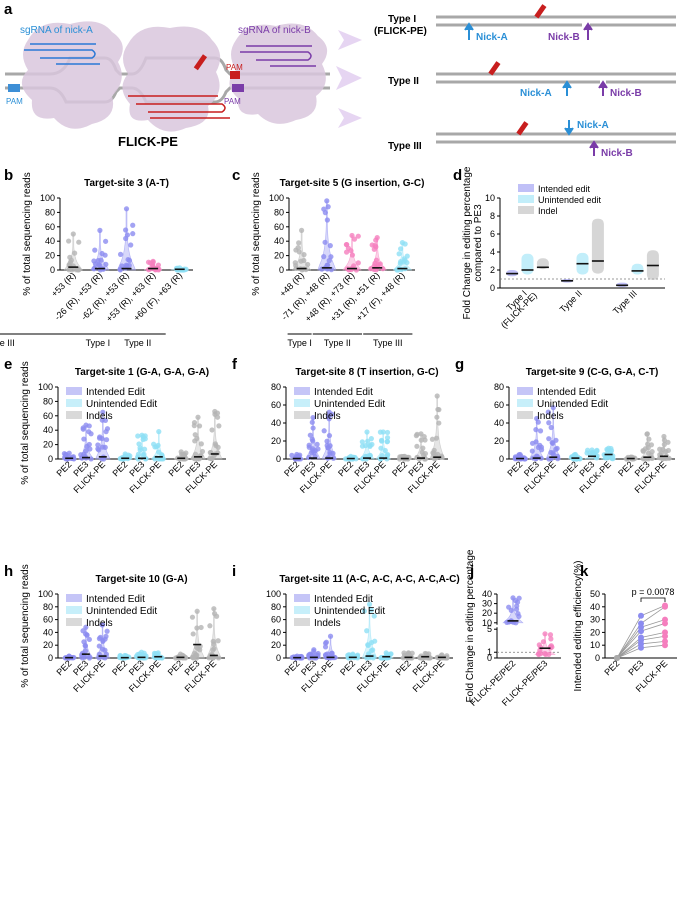  I want to click on type1-nick-a: Nick-A, so click(492, 37).